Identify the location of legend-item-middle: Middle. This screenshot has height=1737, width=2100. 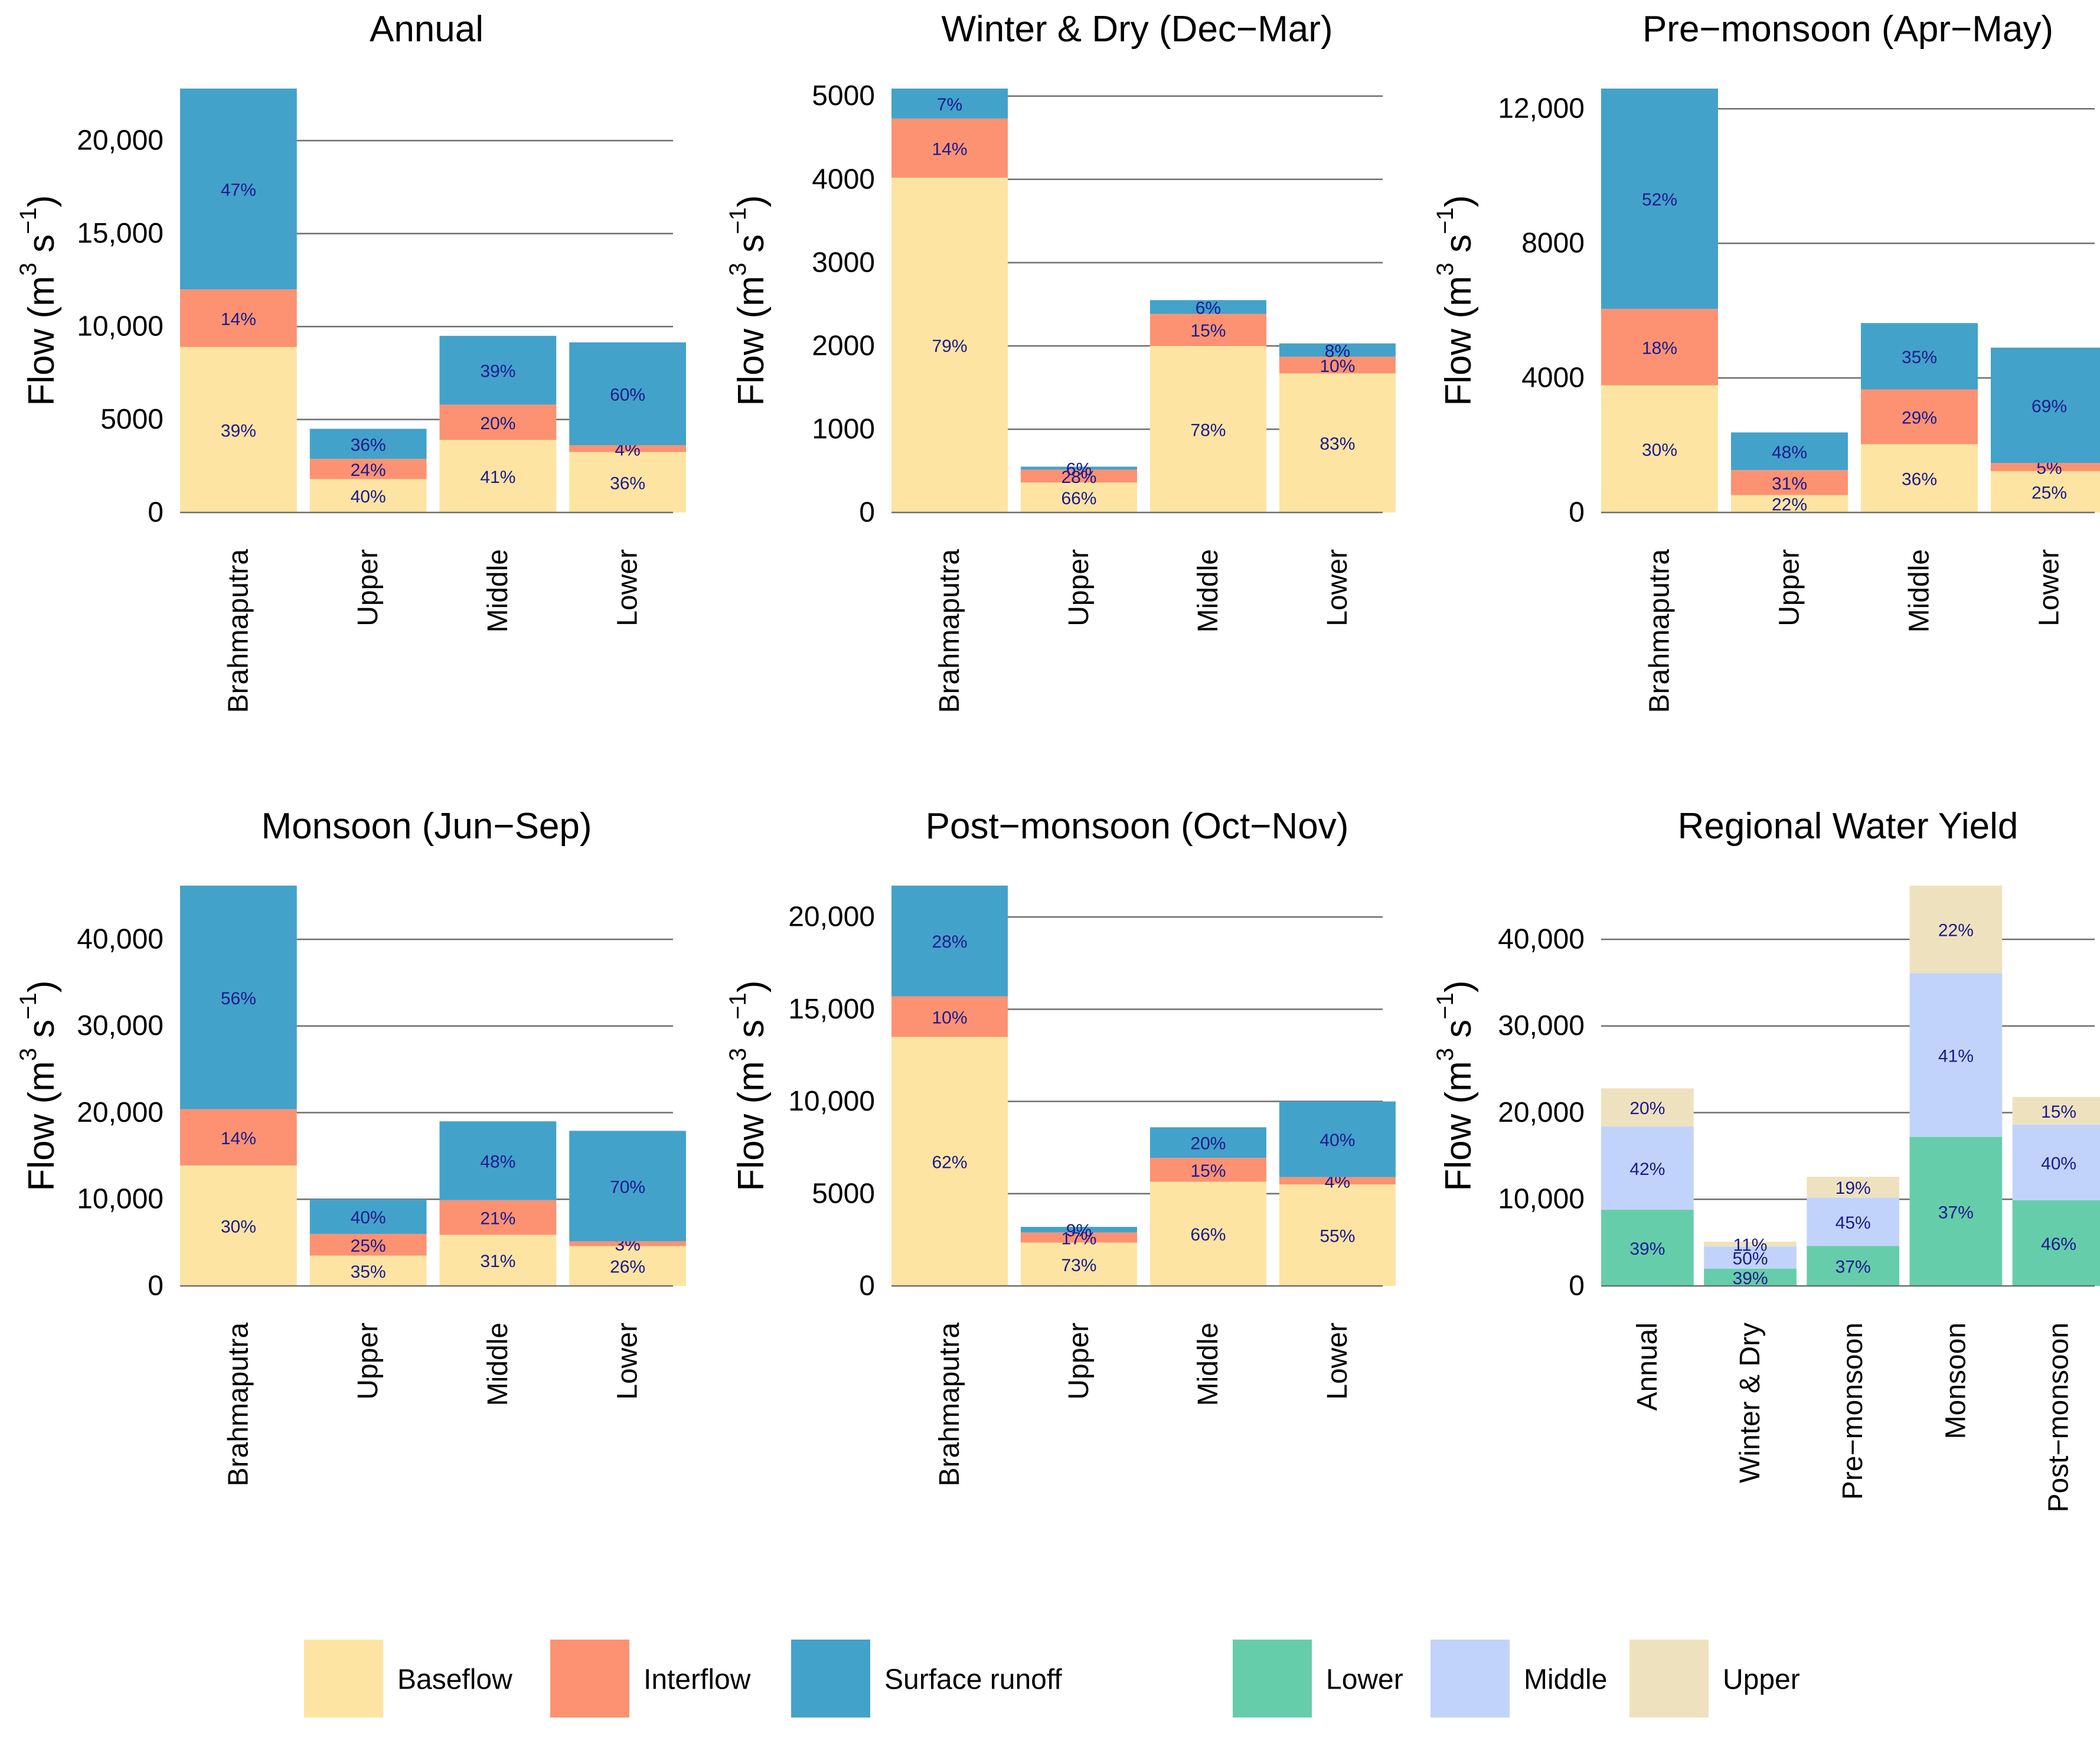
(1519, 1679).